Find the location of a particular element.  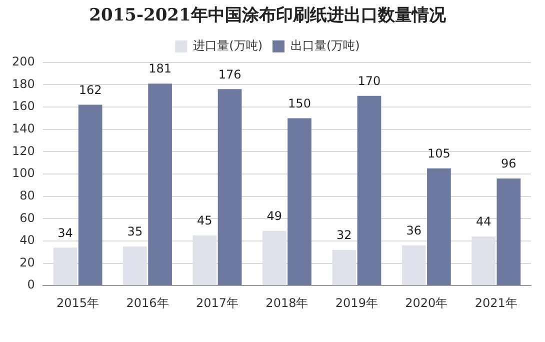

legend-label: 出口量(万吨) is located at coordinates (325, 45).